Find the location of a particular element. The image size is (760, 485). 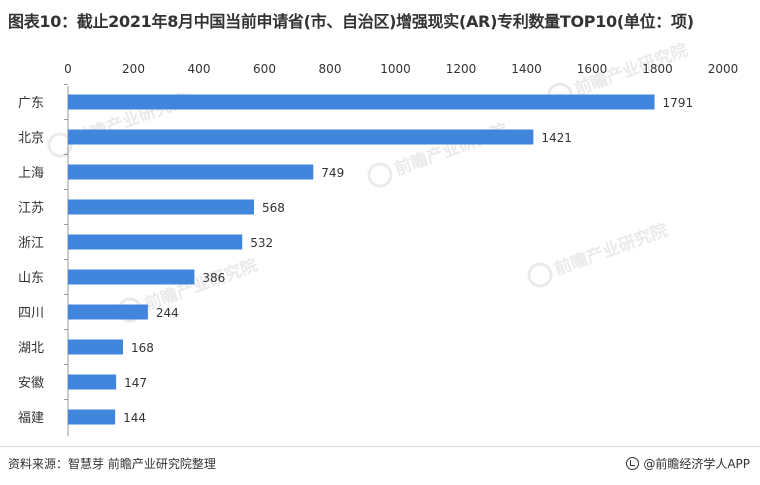

category-label: 广东 is located at coordinates (31, 103).